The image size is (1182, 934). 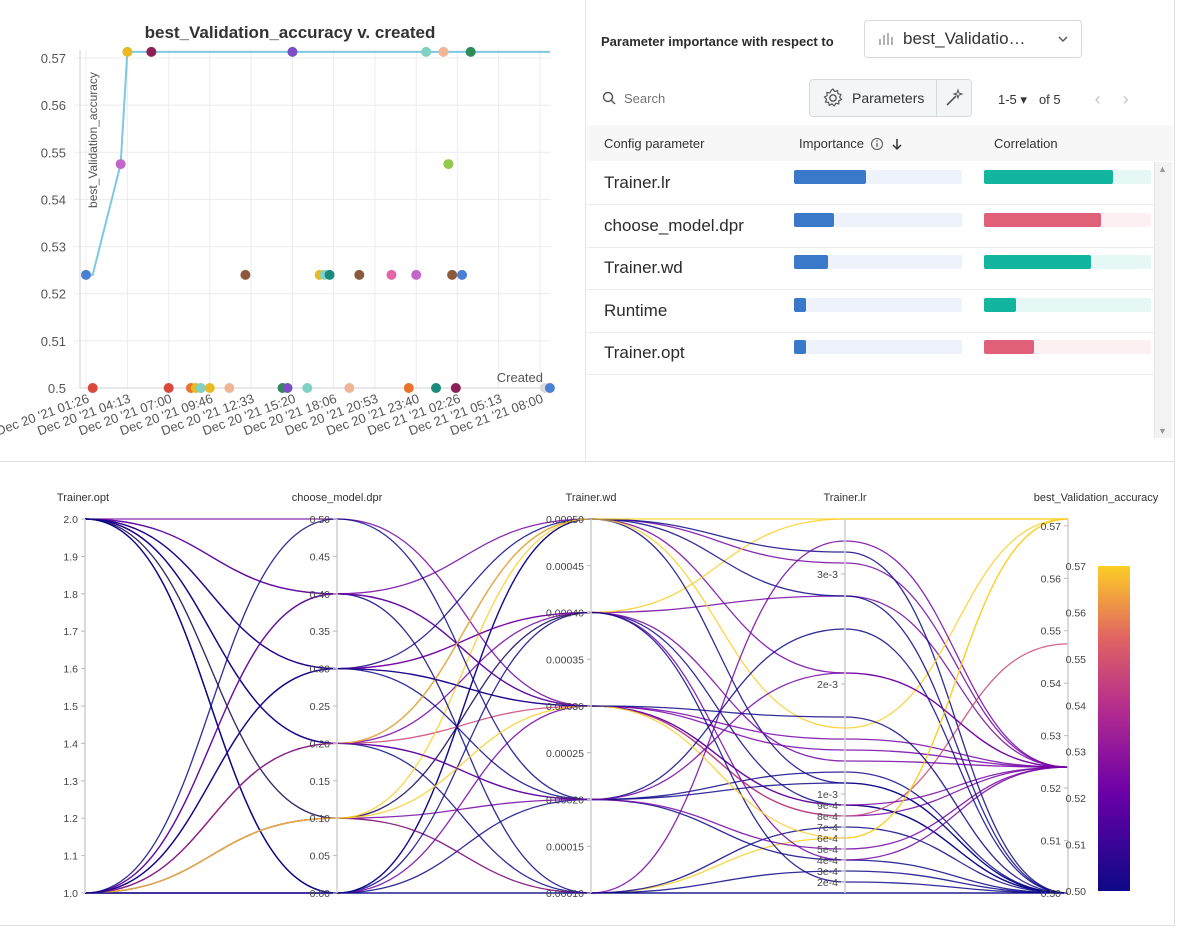 I want to click on axis-tick-label: 0.00050, so click(x=565, y=520).